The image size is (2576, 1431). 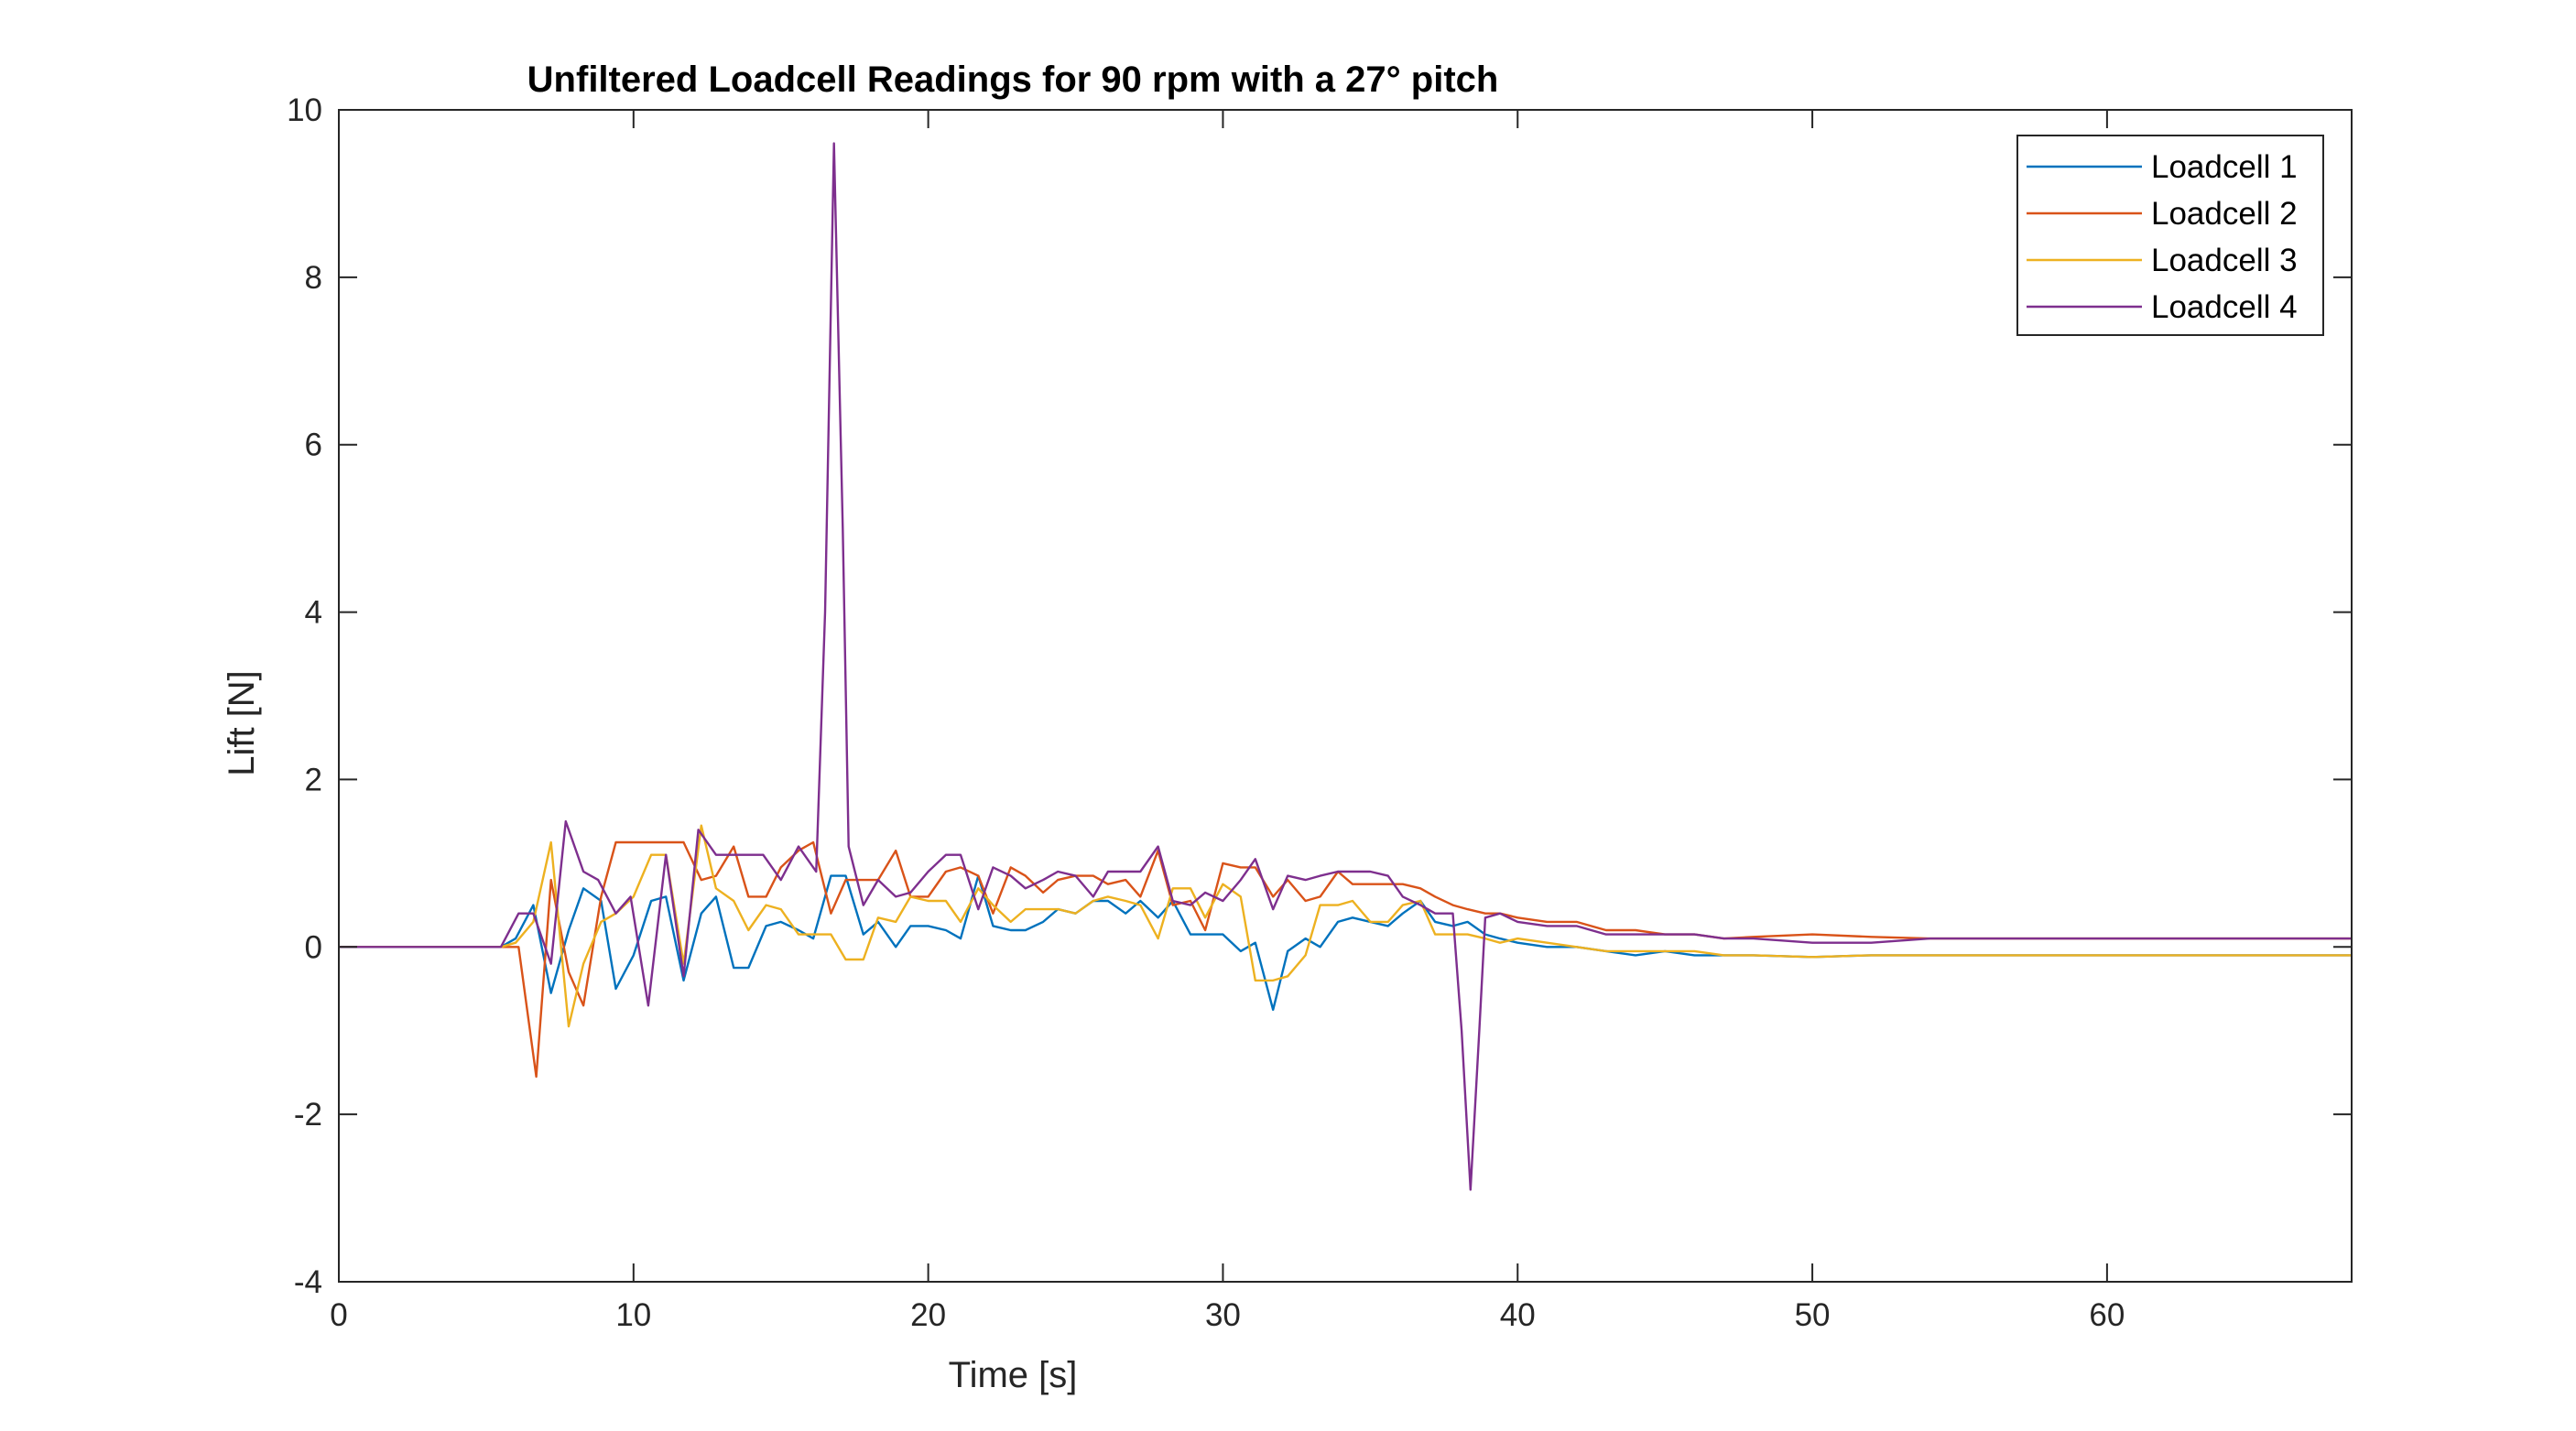 I want to click on x-tick-label: 50, so click(x=1813, y=1315).